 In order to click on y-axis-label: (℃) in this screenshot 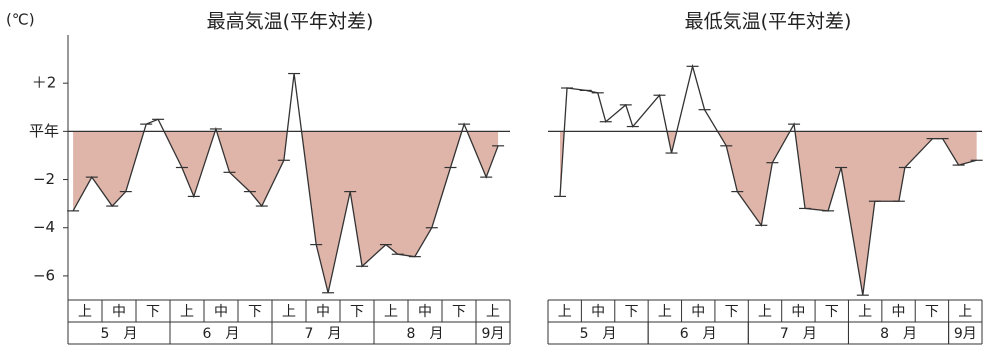, I will do `click(20, 20)`.